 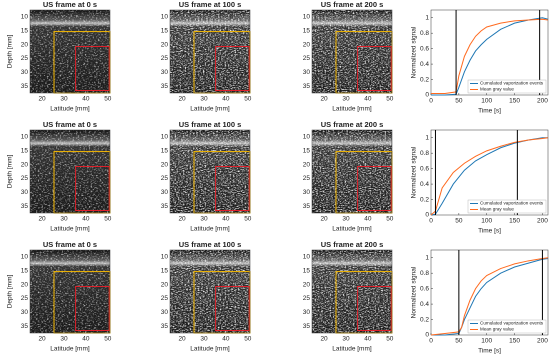 What do you see at coordinates (542, 101) in the screenshot?
I see `x-tick-label: 200` at bounding box center [542, 101].